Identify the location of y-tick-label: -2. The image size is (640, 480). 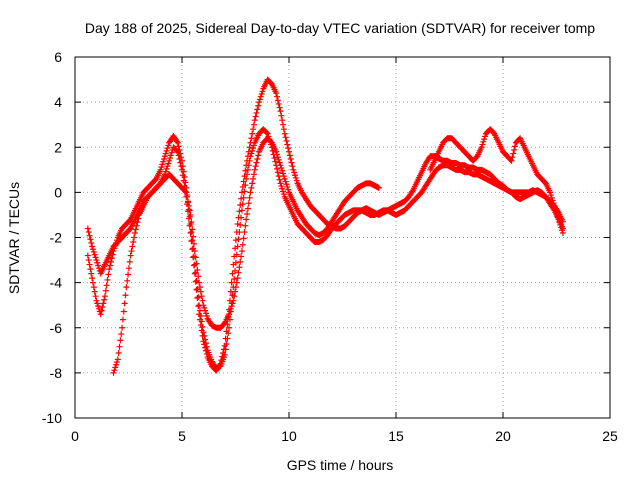
(56, 238).